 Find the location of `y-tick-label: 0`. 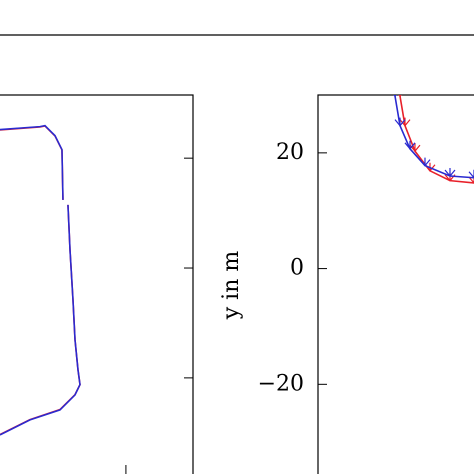

y-tick-label: 0 is located at coordinates (297, 268).